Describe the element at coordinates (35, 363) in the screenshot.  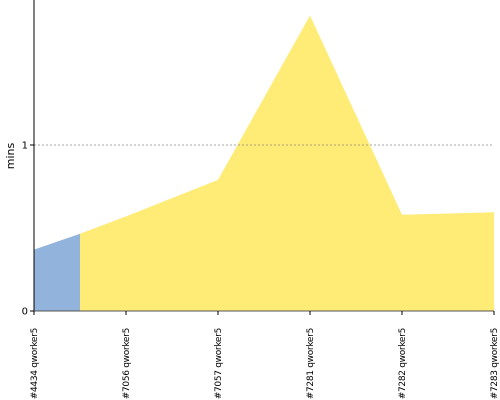
I see `x-tick-label: #4434 qworker5` at that location.